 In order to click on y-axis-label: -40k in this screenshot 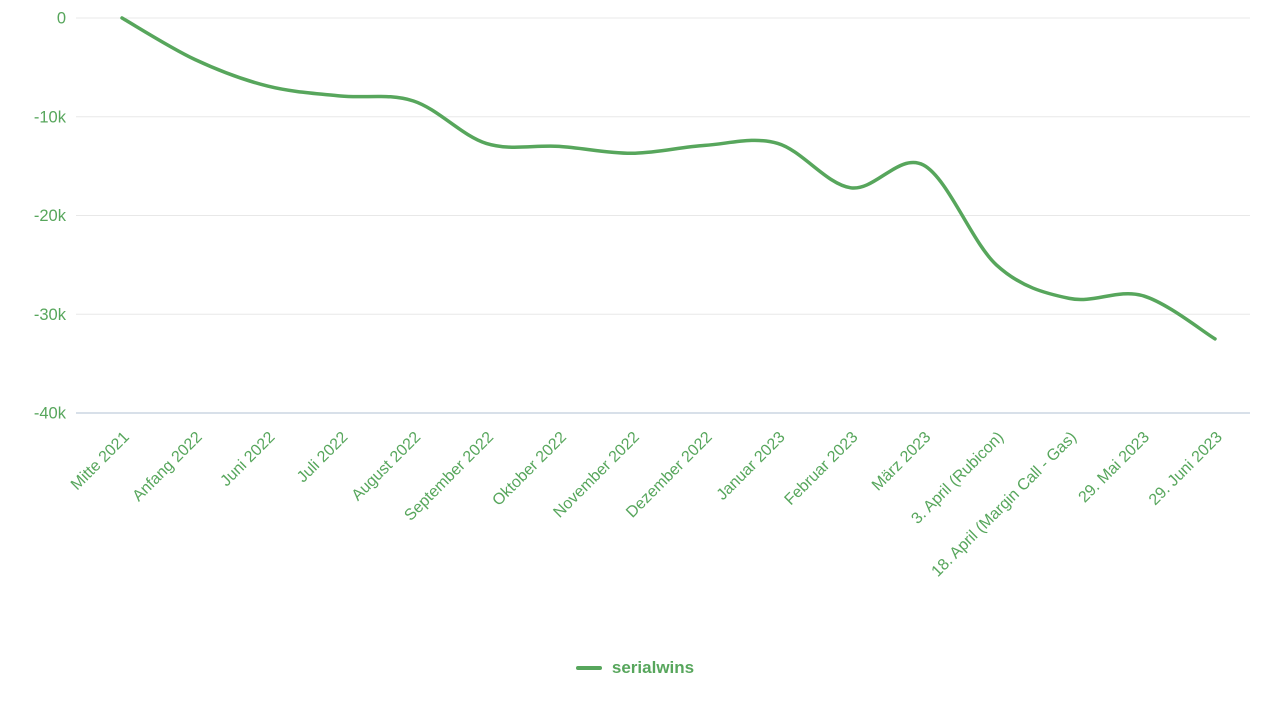, I will do `click(50, 414)`.